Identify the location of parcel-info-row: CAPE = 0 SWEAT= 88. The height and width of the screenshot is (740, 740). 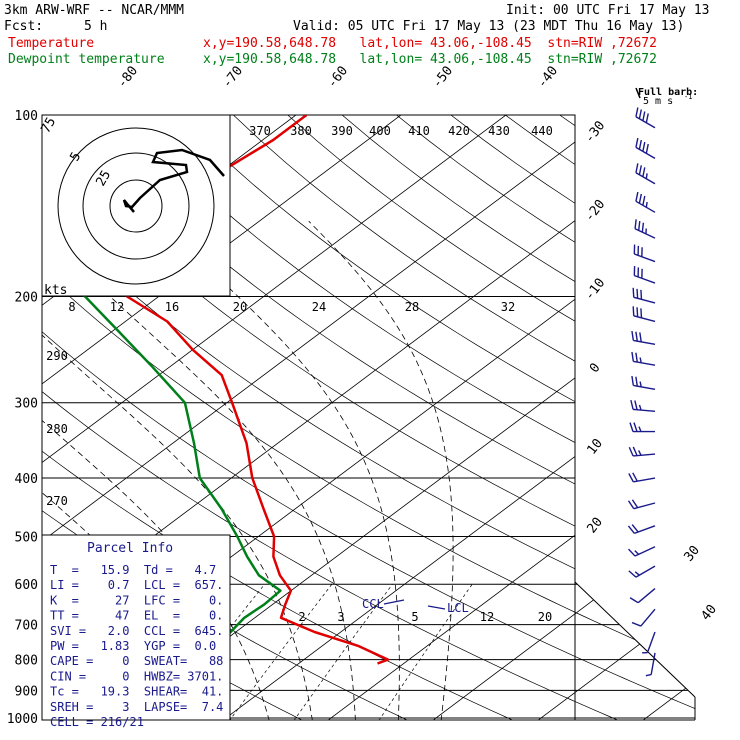
(136, 661).